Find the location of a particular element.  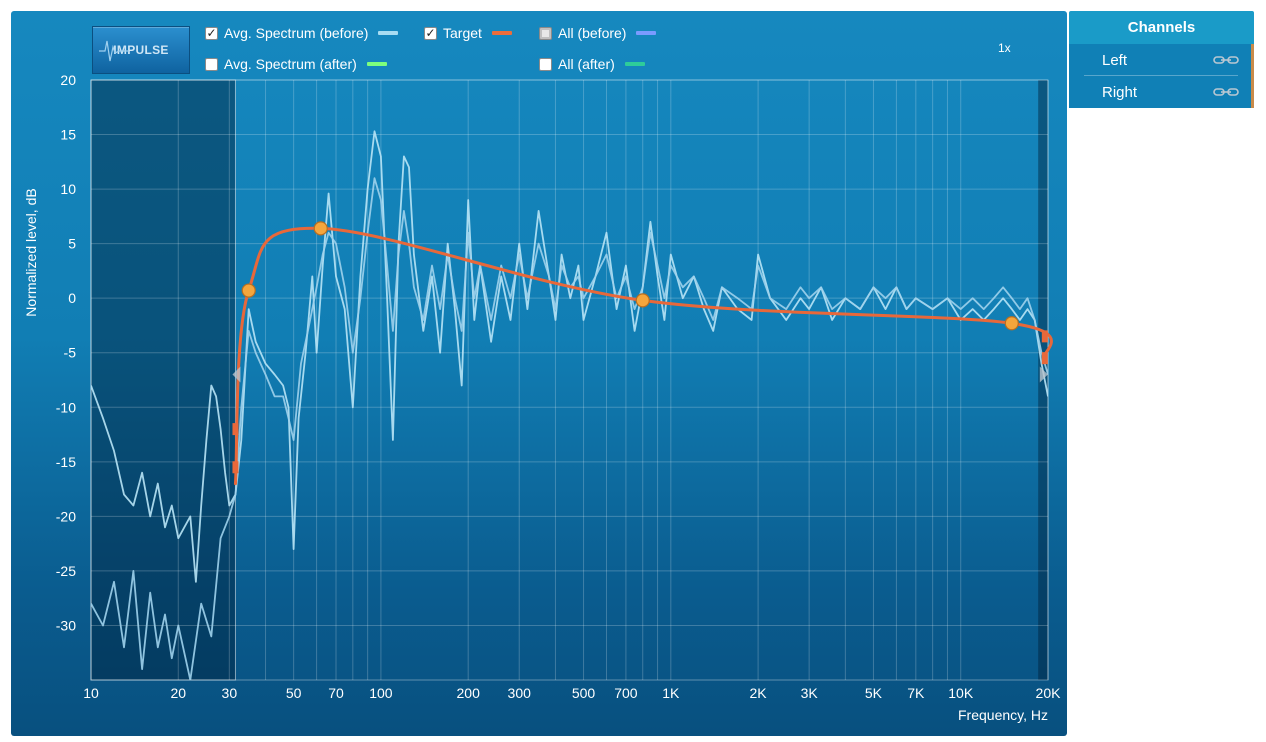

legend-label: All (after) is located at coordinates (586, 64).